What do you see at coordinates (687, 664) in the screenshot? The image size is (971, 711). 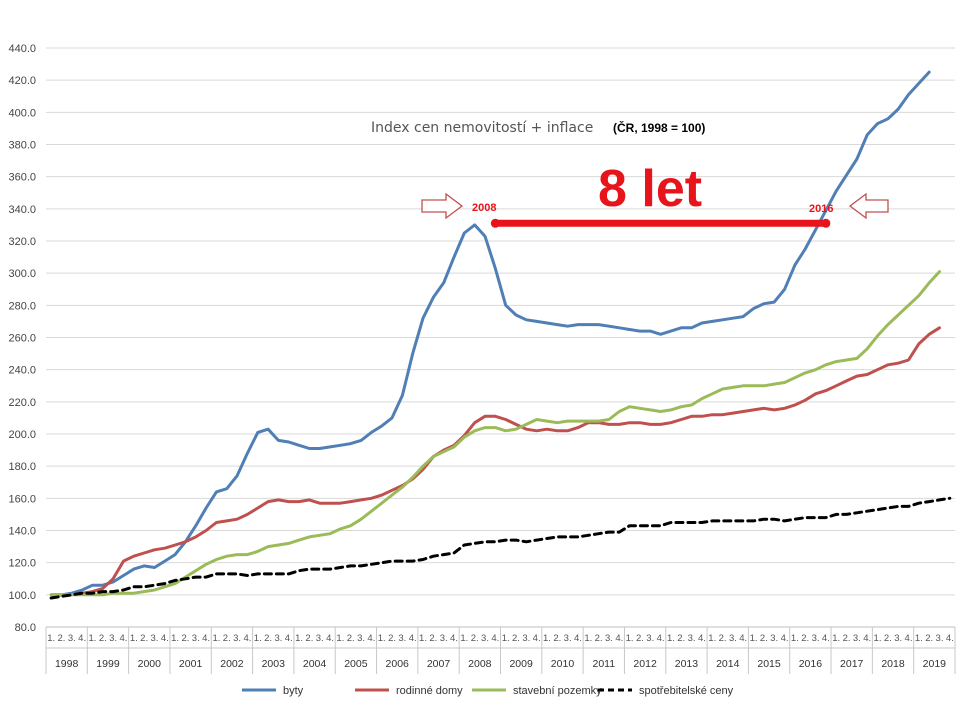 I see `year-tick-label: 2013` at bounding box center [687, 664].